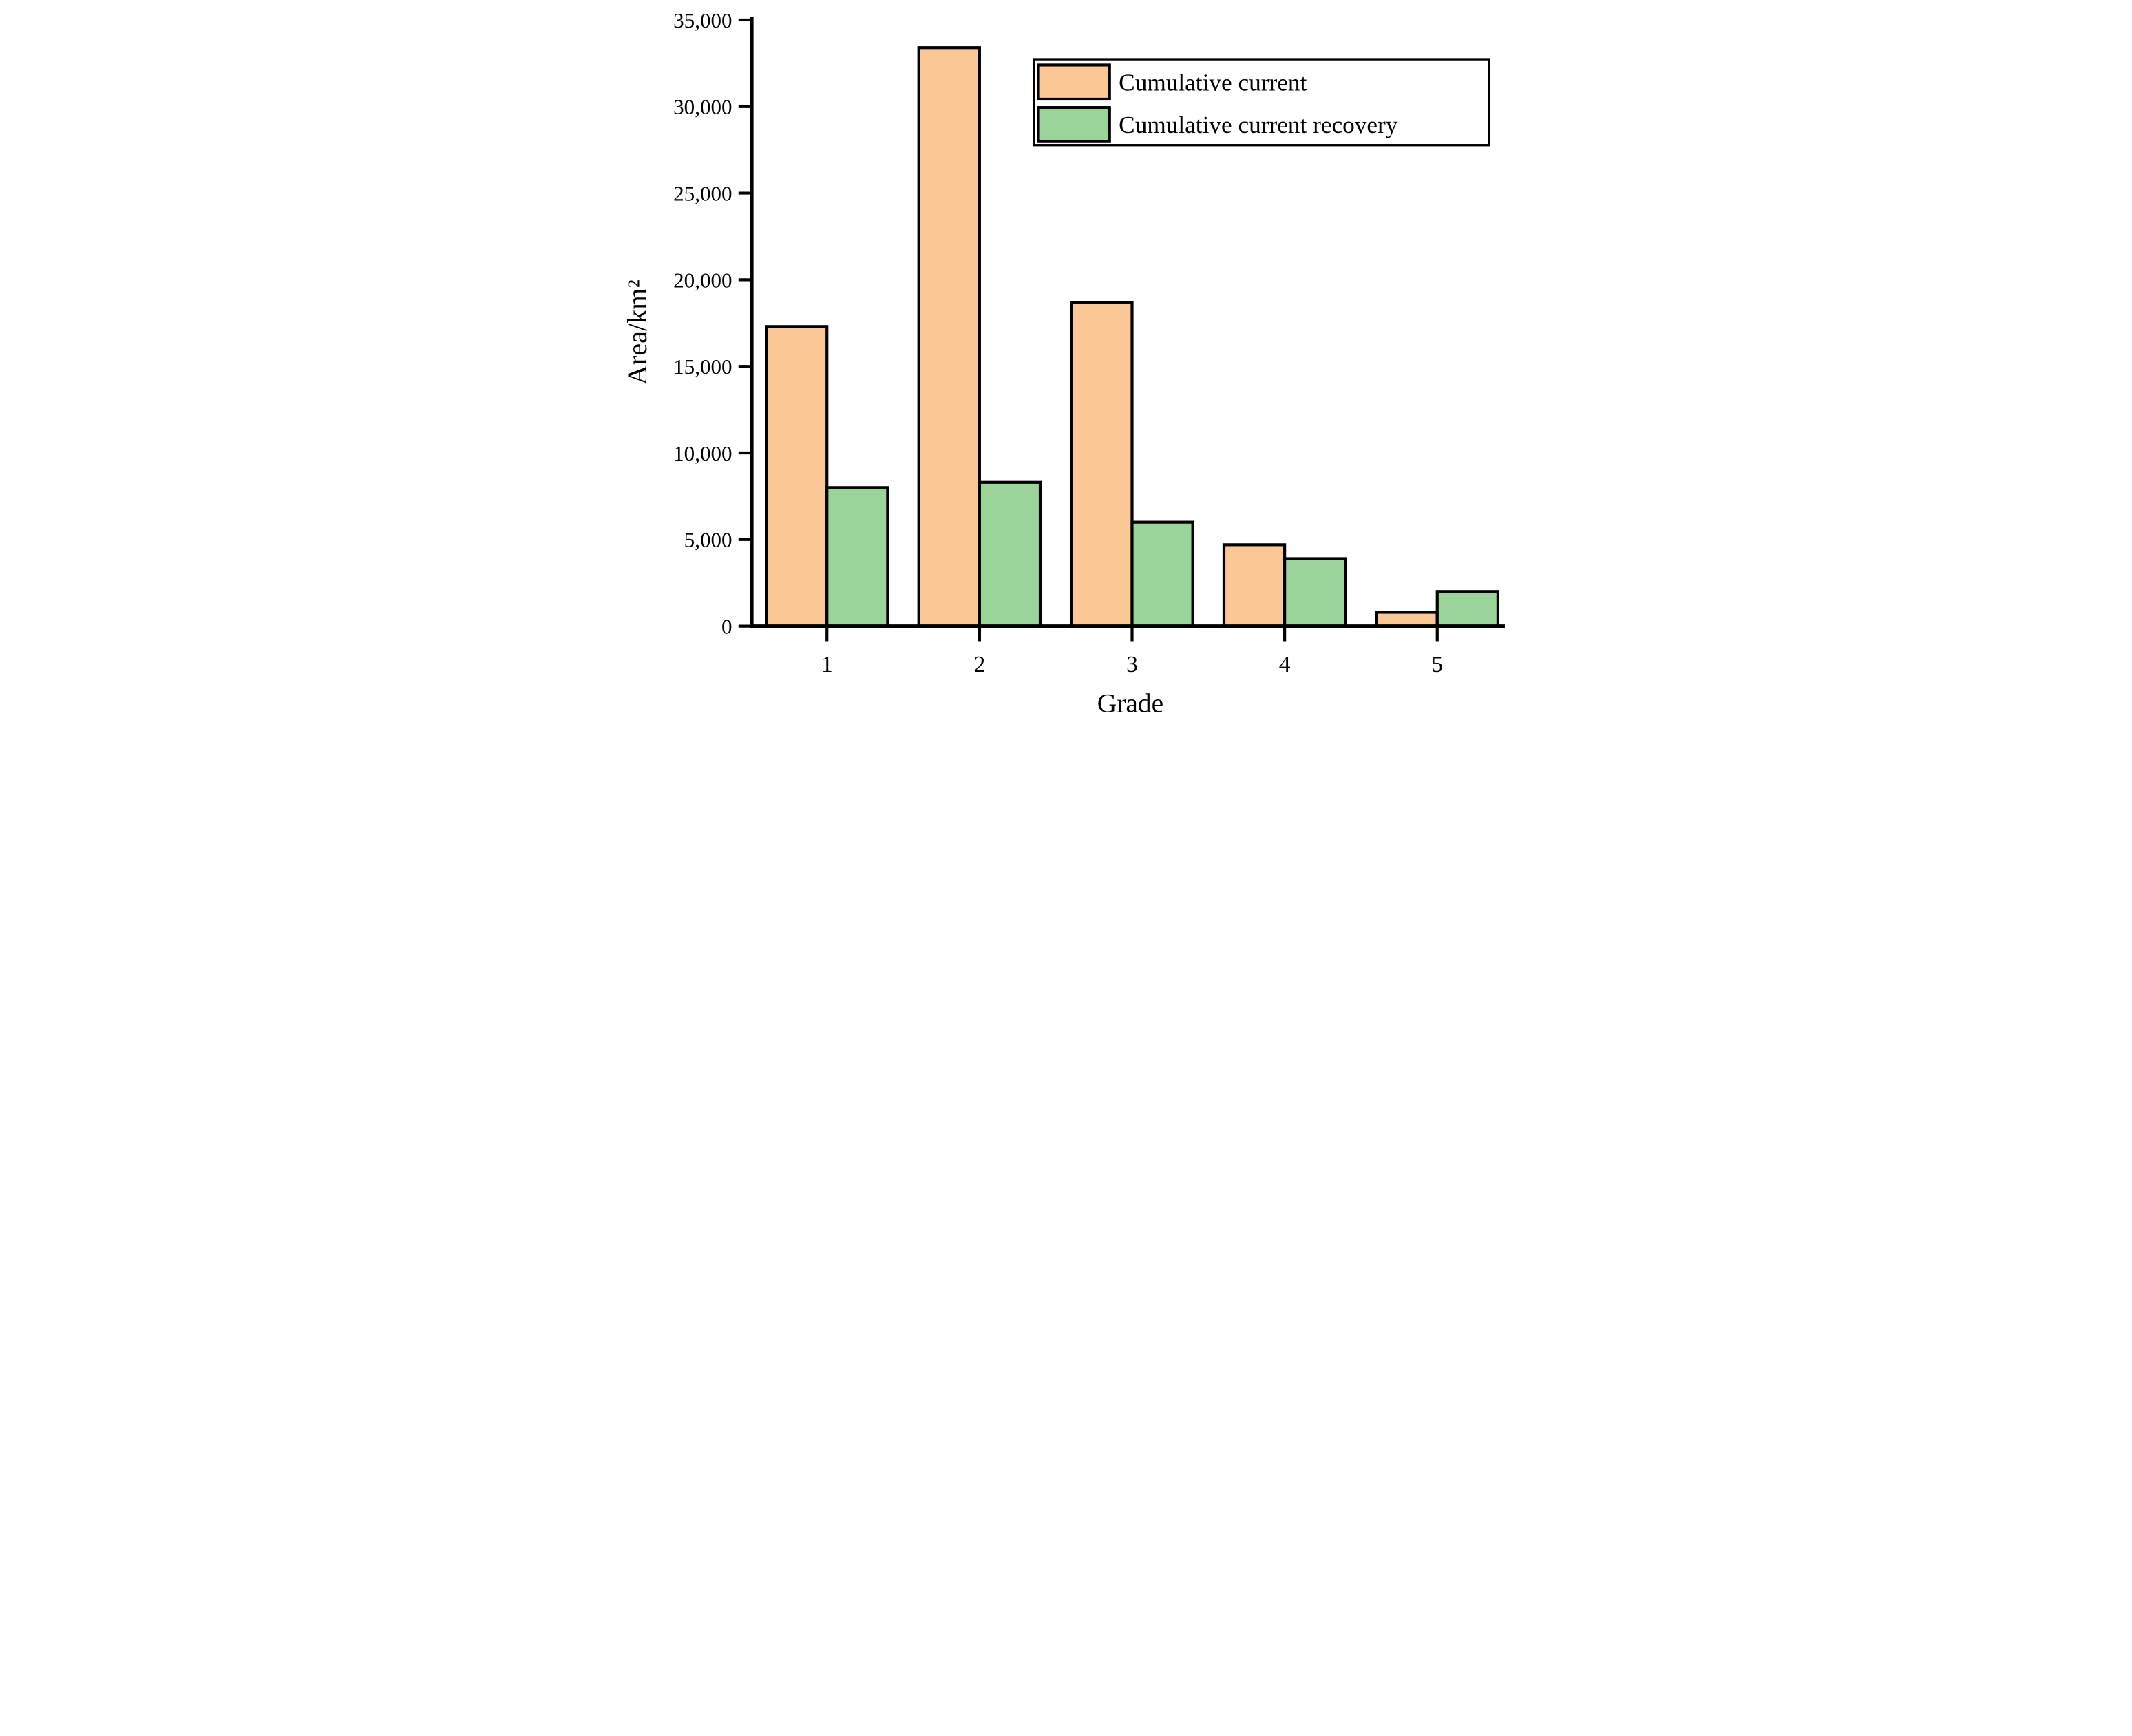 The image size is (2132, 1736). Describe the element at coordinates (1213, 82) in the screenshot. I see `legend-label-current: Cumulative current` at that location.